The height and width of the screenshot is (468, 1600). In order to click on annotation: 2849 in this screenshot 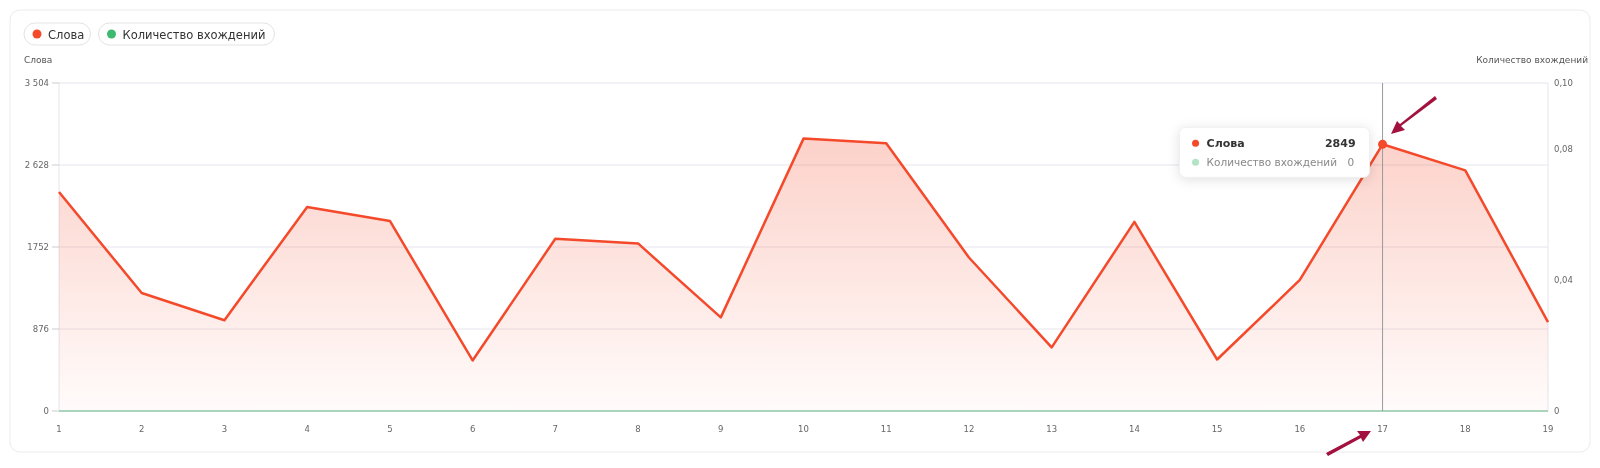, I will do `click(1340, 144)`.